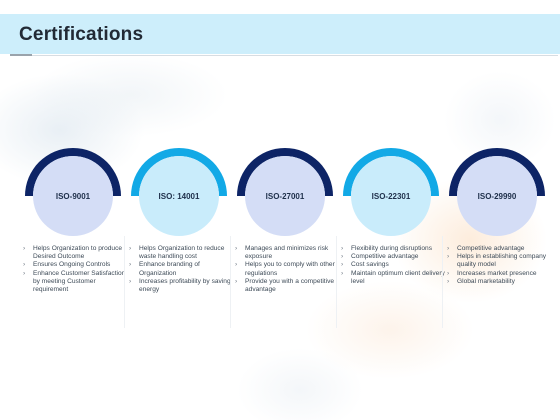 This screenshot has width=560, height=420. Describe the element at coordinates (393, 278) in the screenshot. I see `benefit-item: Maintain optimum client delivery level` at that location.